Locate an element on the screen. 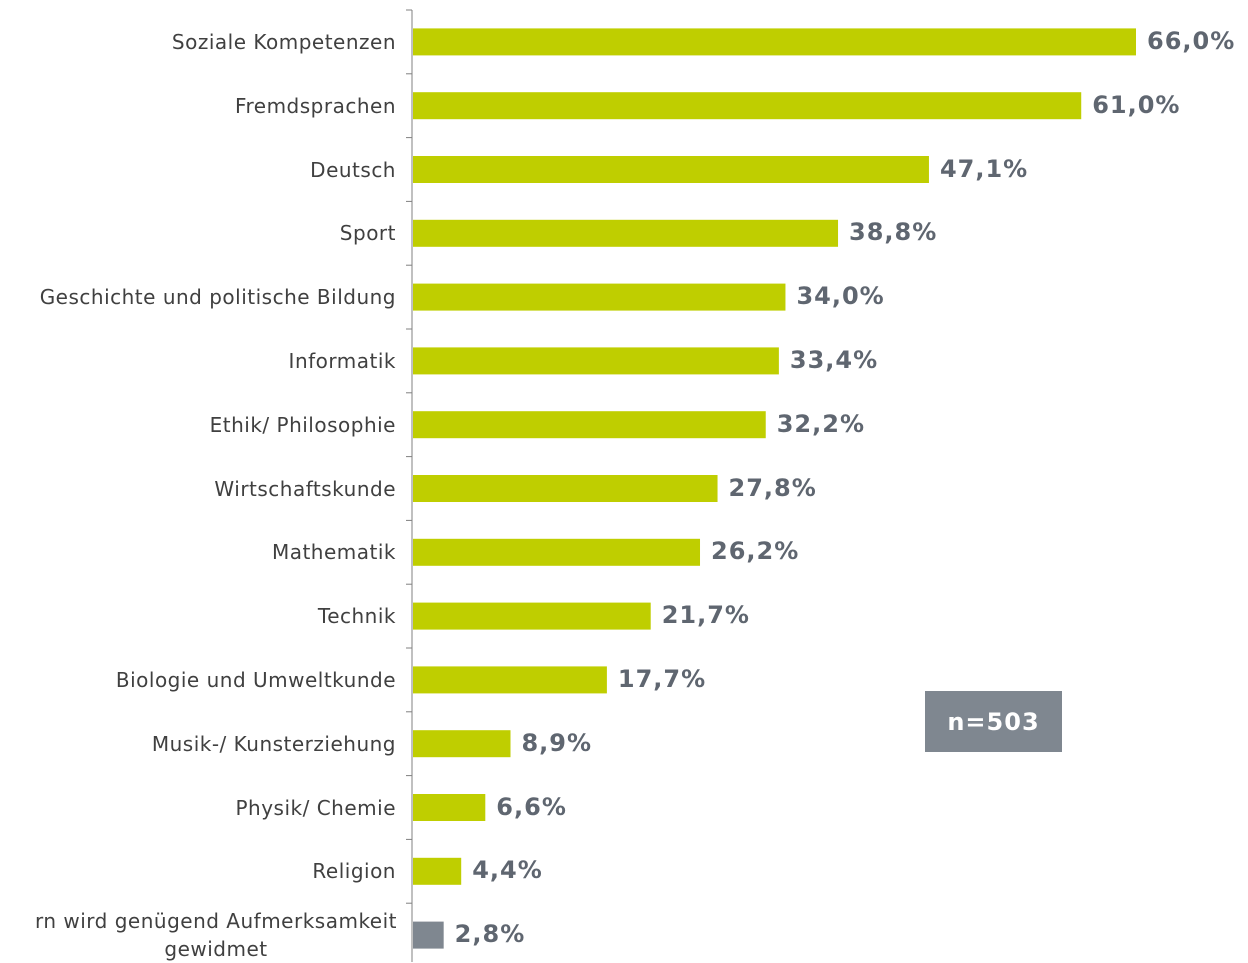 The width and height of the screenshot is (1248, 963). value-label: 21,7% is located at coordinates (705, 615).